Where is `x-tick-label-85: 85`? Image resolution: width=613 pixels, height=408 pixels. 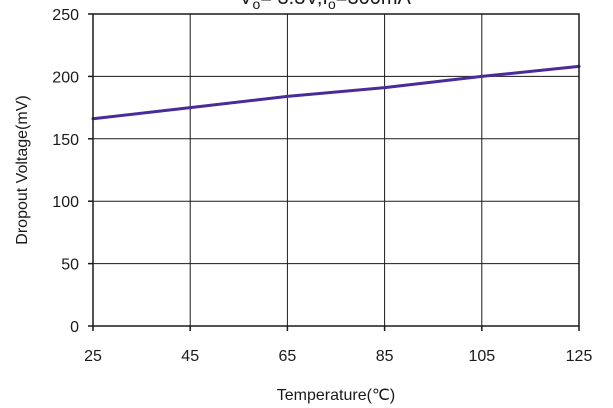 x-tick-label-85: 85 is located at coordinates (385, 356).